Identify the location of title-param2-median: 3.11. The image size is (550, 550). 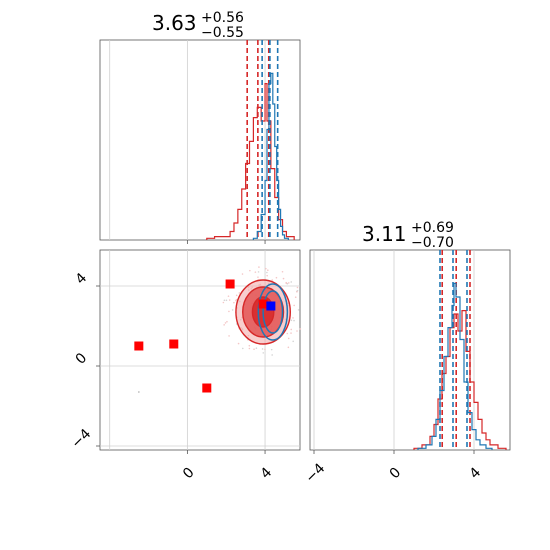
(384, 234).